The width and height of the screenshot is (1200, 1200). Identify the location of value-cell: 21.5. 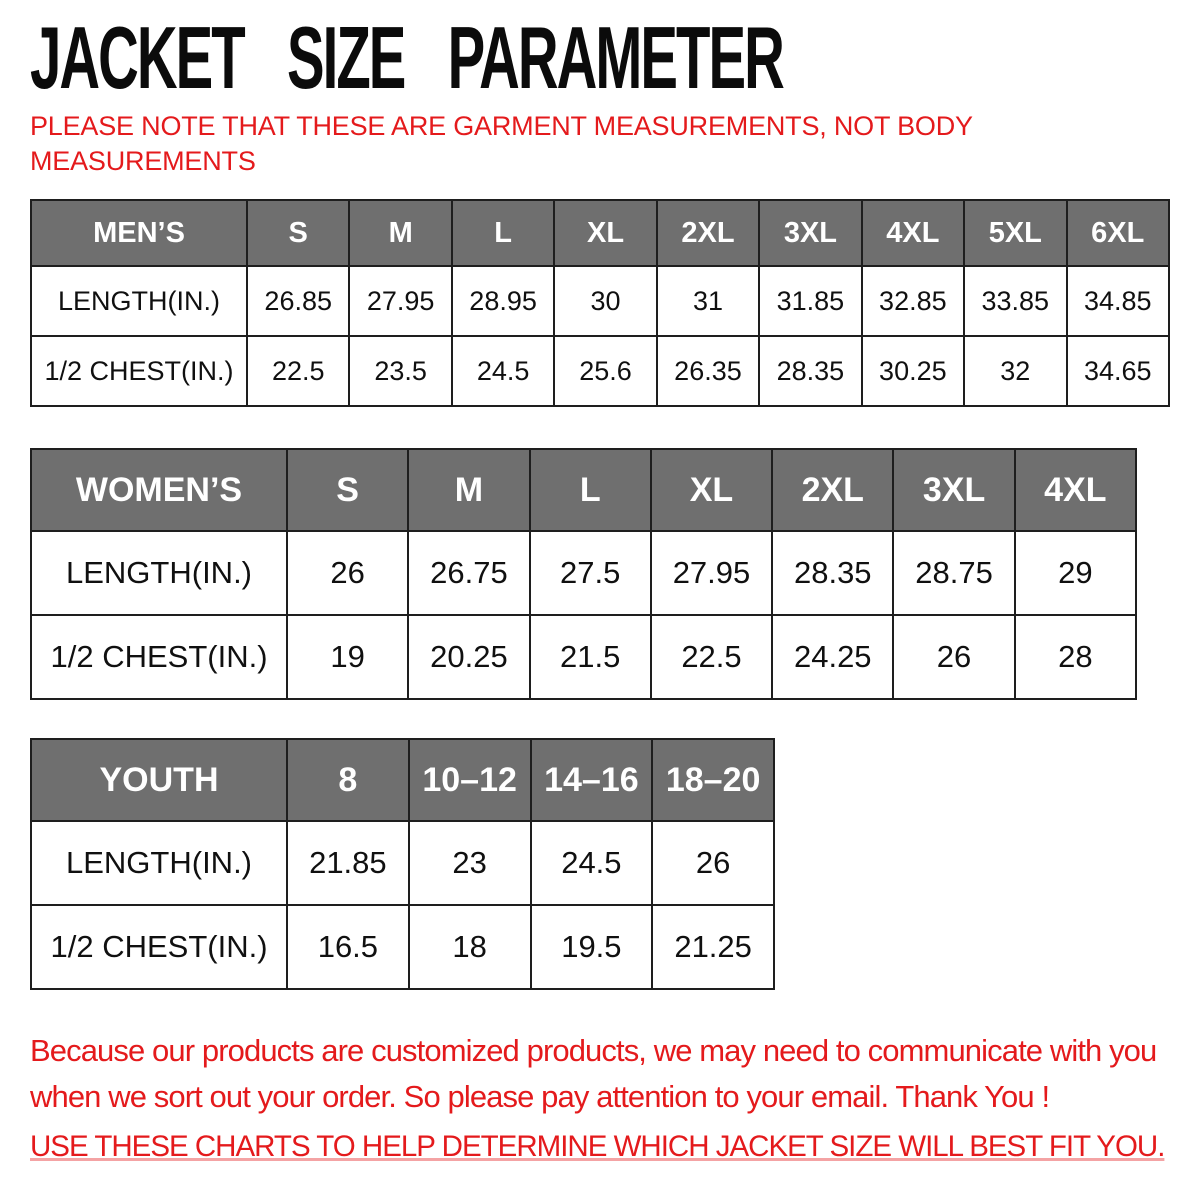
(590, 657).